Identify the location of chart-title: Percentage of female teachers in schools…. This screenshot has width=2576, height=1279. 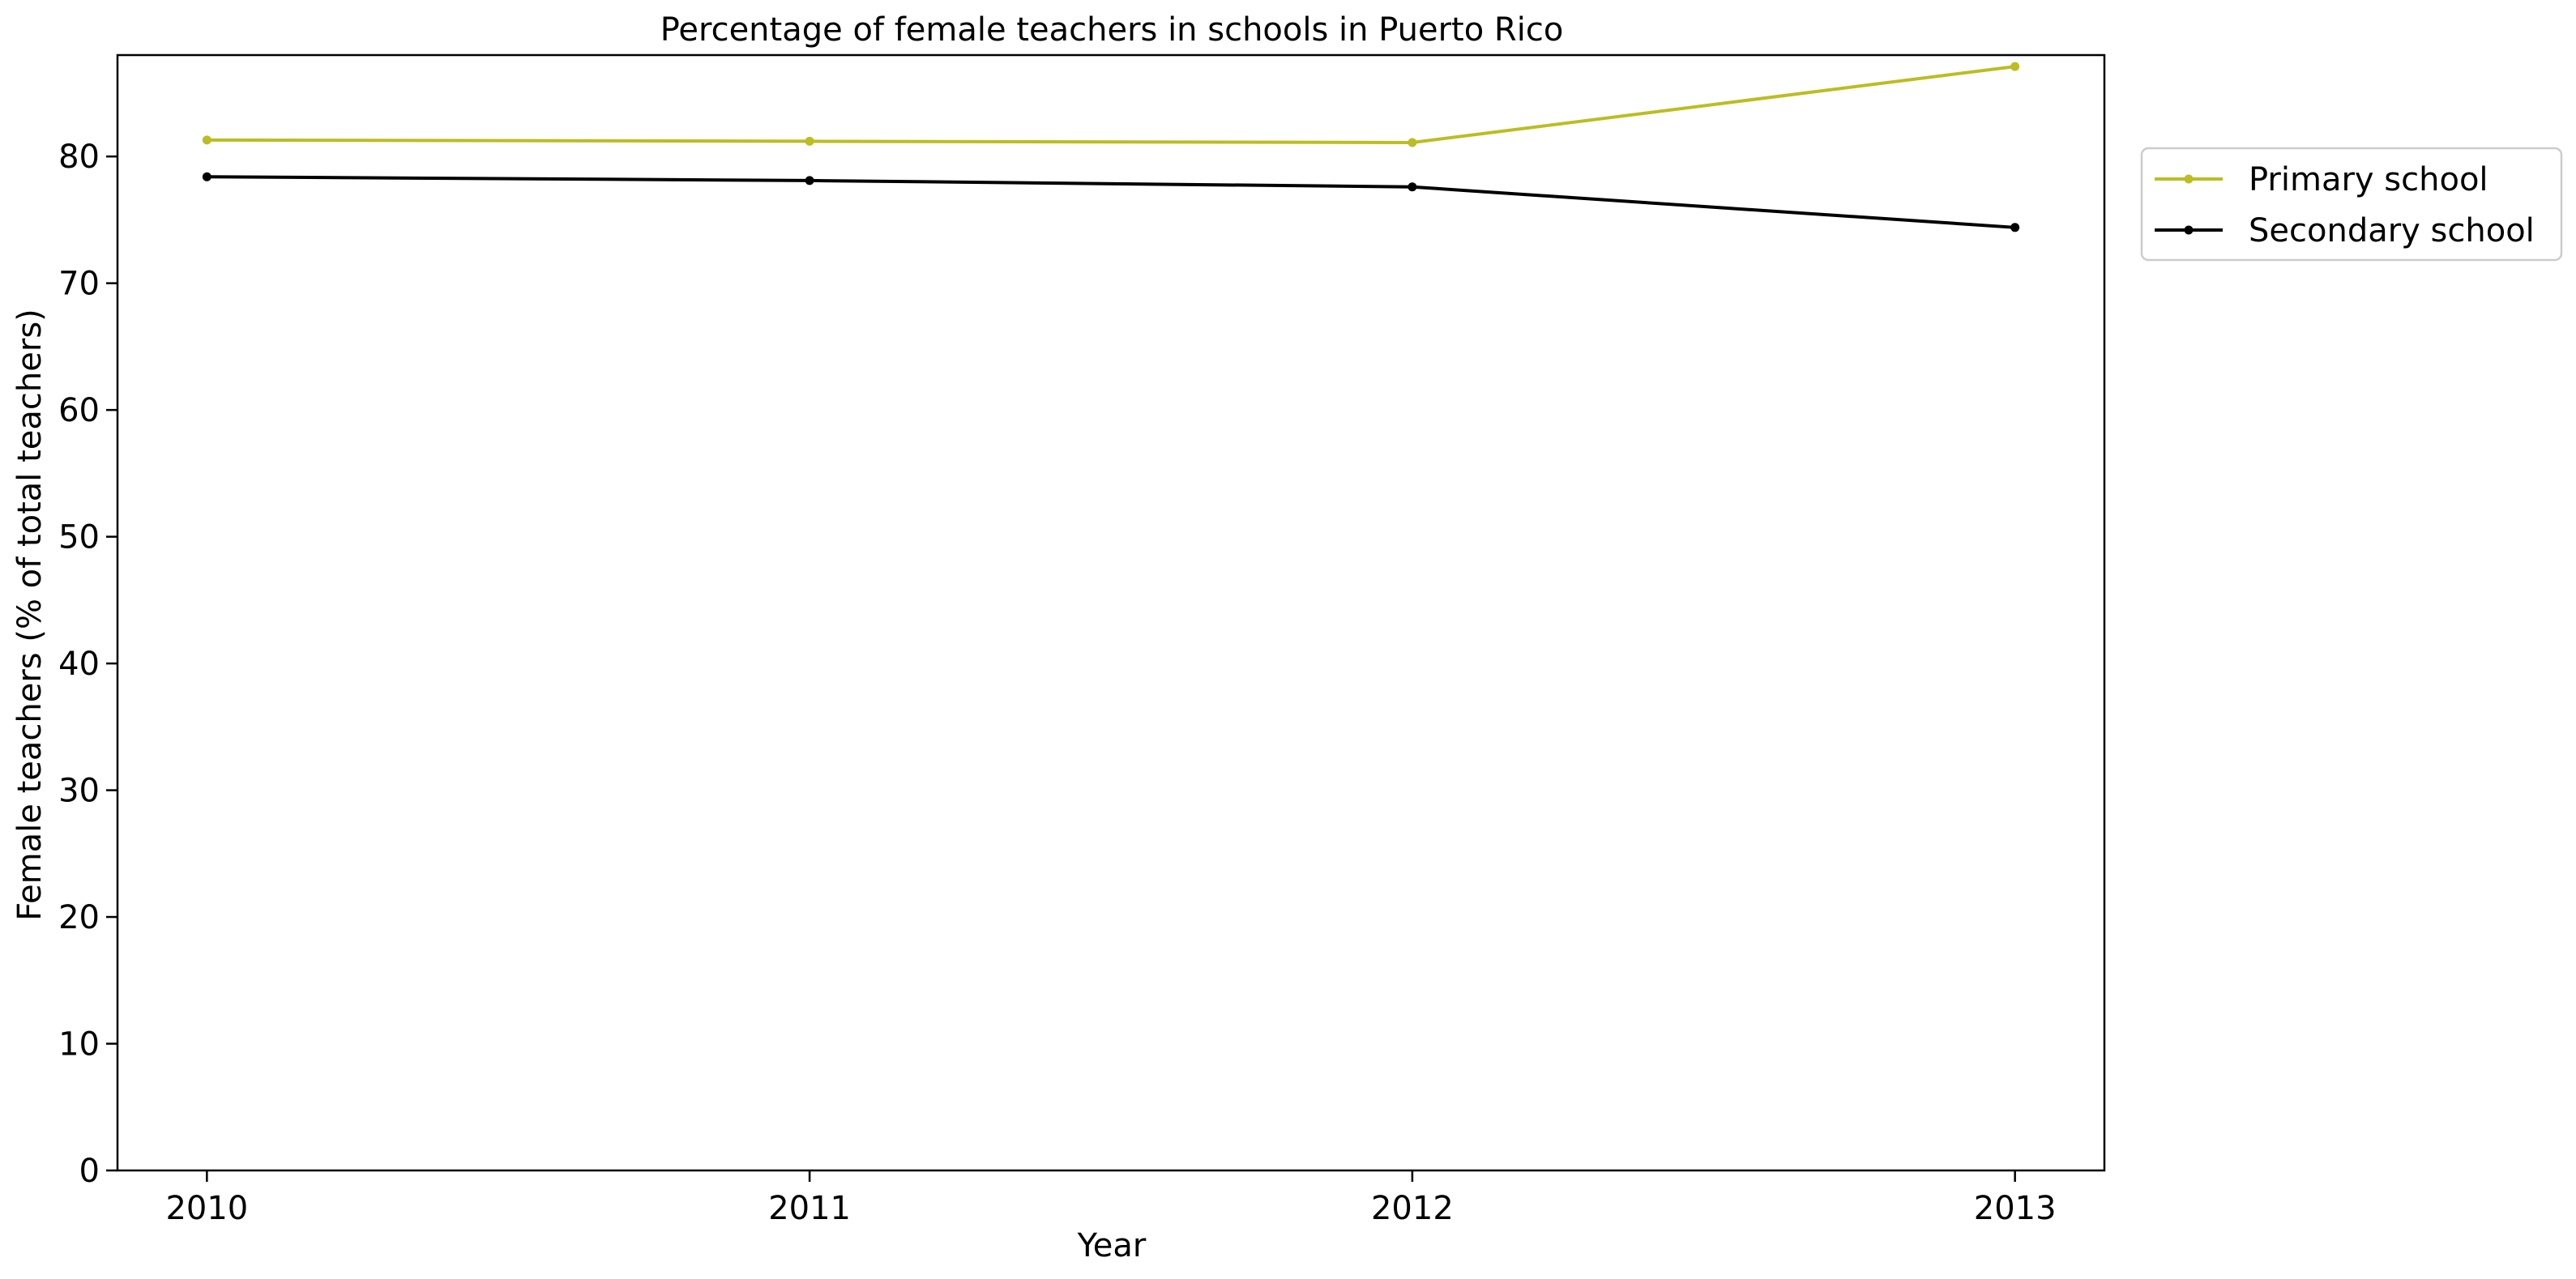
(1112, 30).